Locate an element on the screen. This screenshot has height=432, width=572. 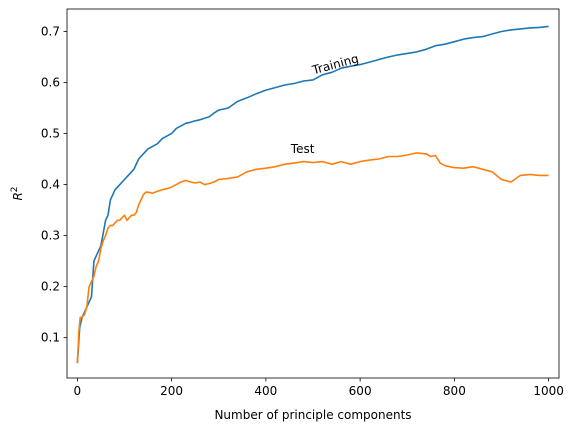
x-tick-label: 400 is located at coordinates (265, 391).